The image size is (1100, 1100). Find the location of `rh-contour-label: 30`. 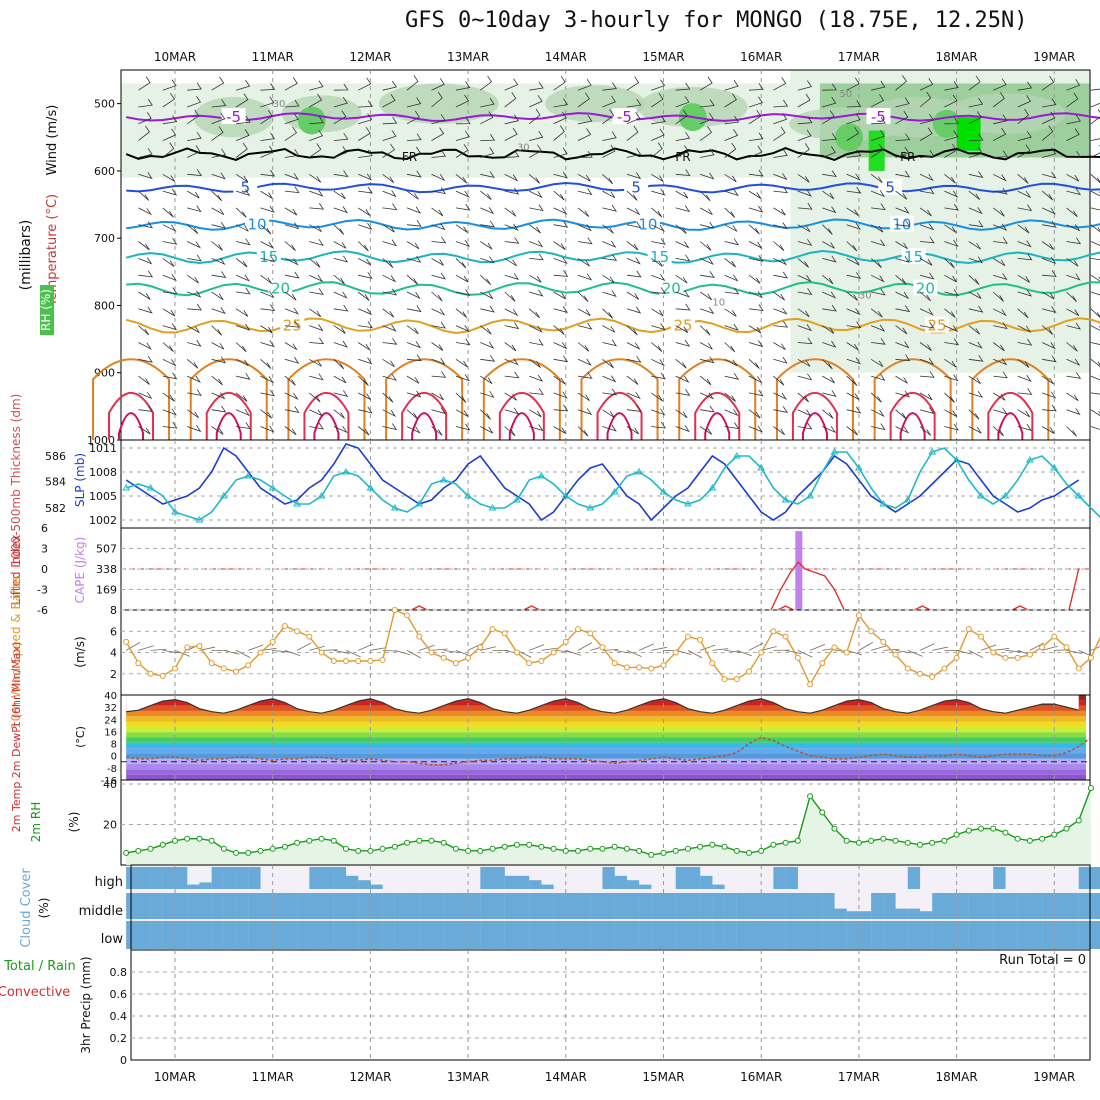

rh-contour-label: 30 is located at coordinates (523, 148).